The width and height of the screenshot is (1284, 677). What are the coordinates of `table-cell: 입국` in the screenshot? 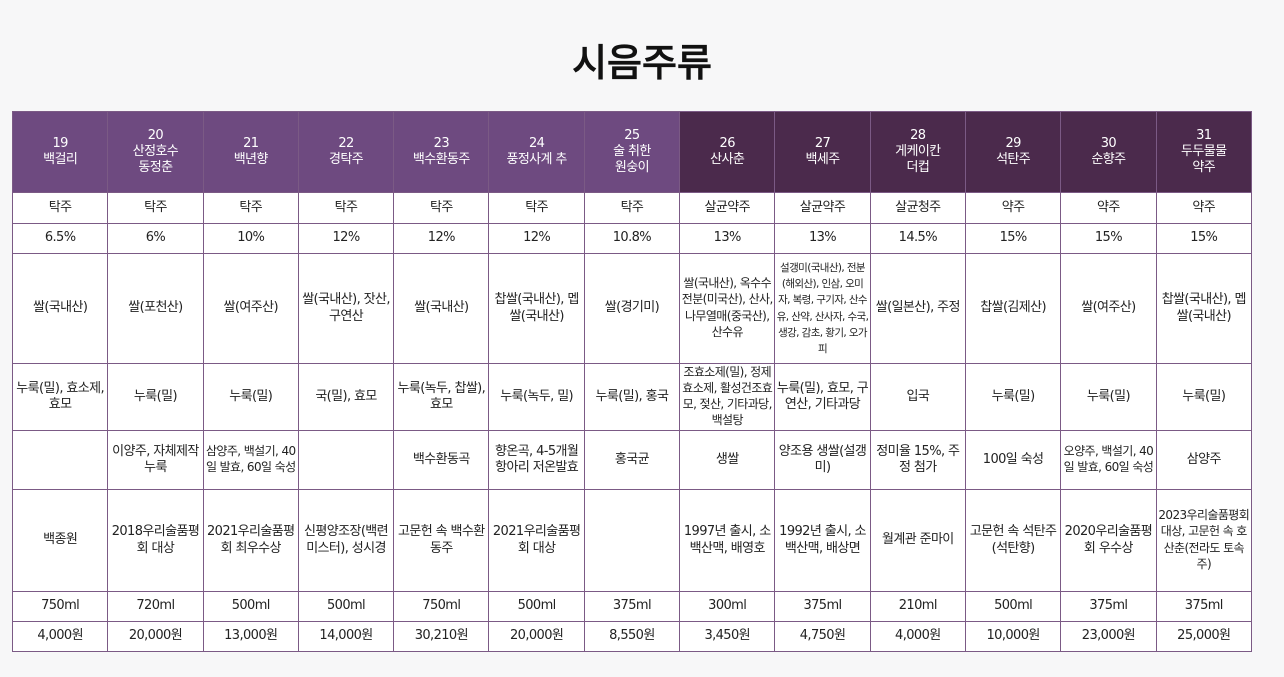 It's located at (917, 397).